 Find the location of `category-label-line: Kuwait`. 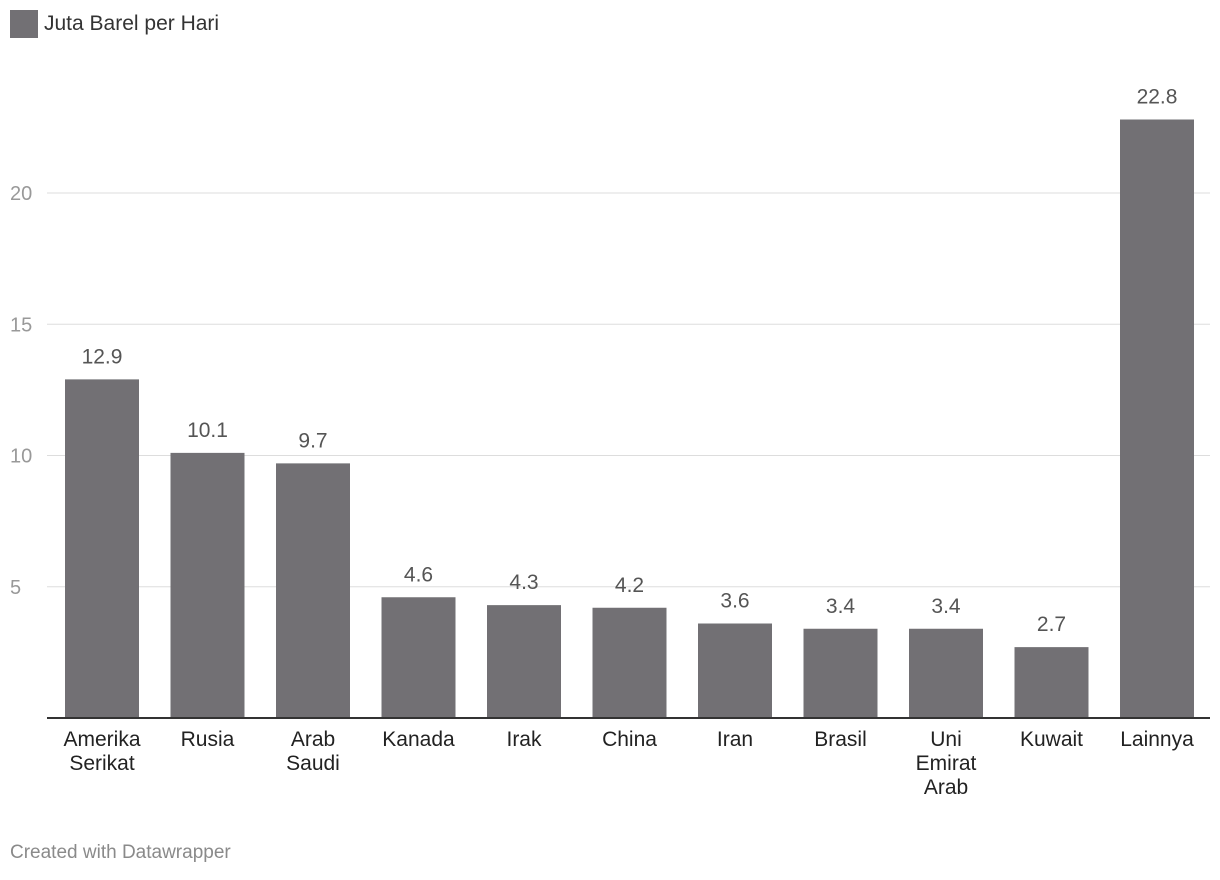

category-label-line: Kuwait is located at coordinates (1051, 739).